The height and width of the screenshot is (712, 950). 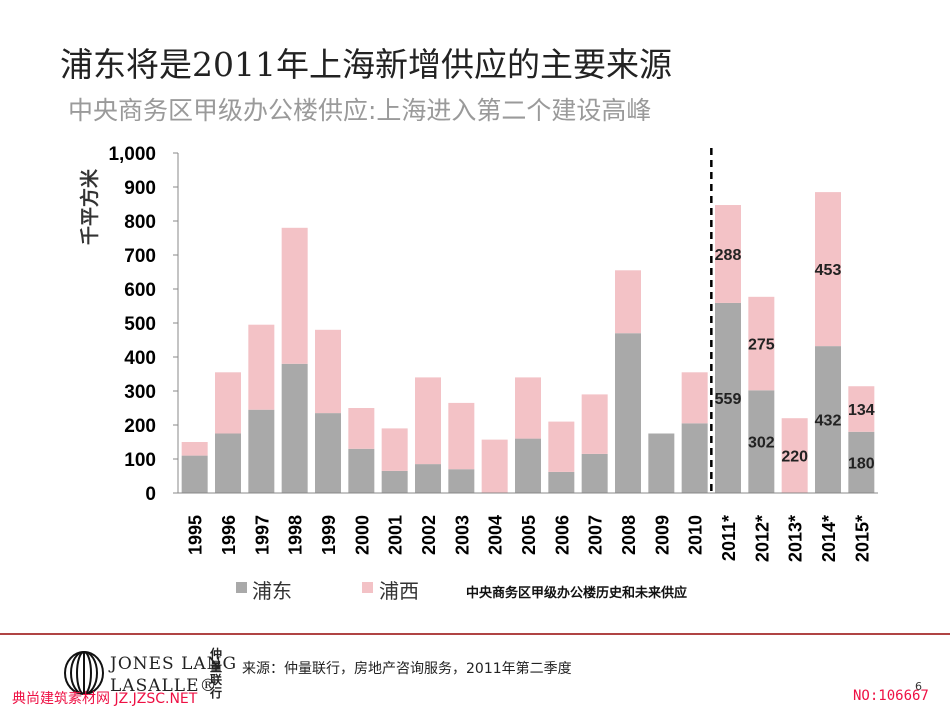 What do you see at coordinates (361, 470) in the screenshot?
I see `bar-pudong-2000` at bounding box center [361, 470].